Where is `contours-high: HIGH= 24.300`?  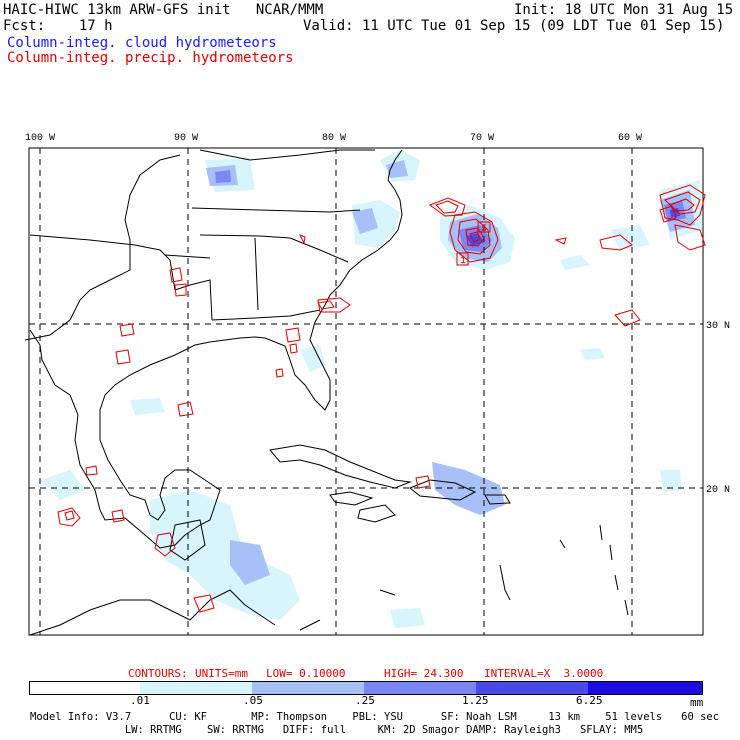 contours-high: HIGH= 24.300 is located at coordinates (424, 673).